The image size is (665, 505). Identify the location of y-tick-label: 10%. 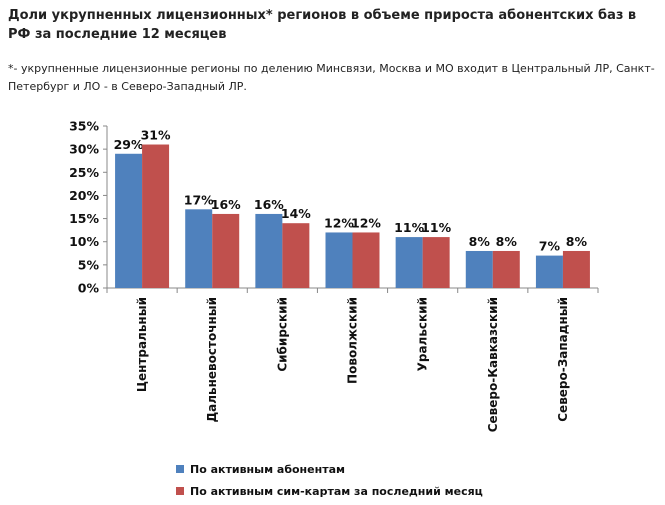
(84, 241).